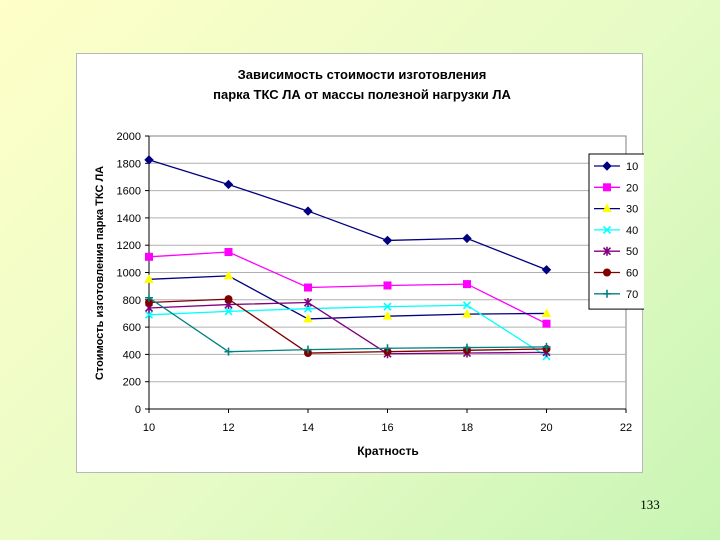 This screenshot has height=540, width=720. What do you see at coordinates (132, 301) in the screenshot?
I see `y-tick-label: 800` at bounding box center [132, 301].